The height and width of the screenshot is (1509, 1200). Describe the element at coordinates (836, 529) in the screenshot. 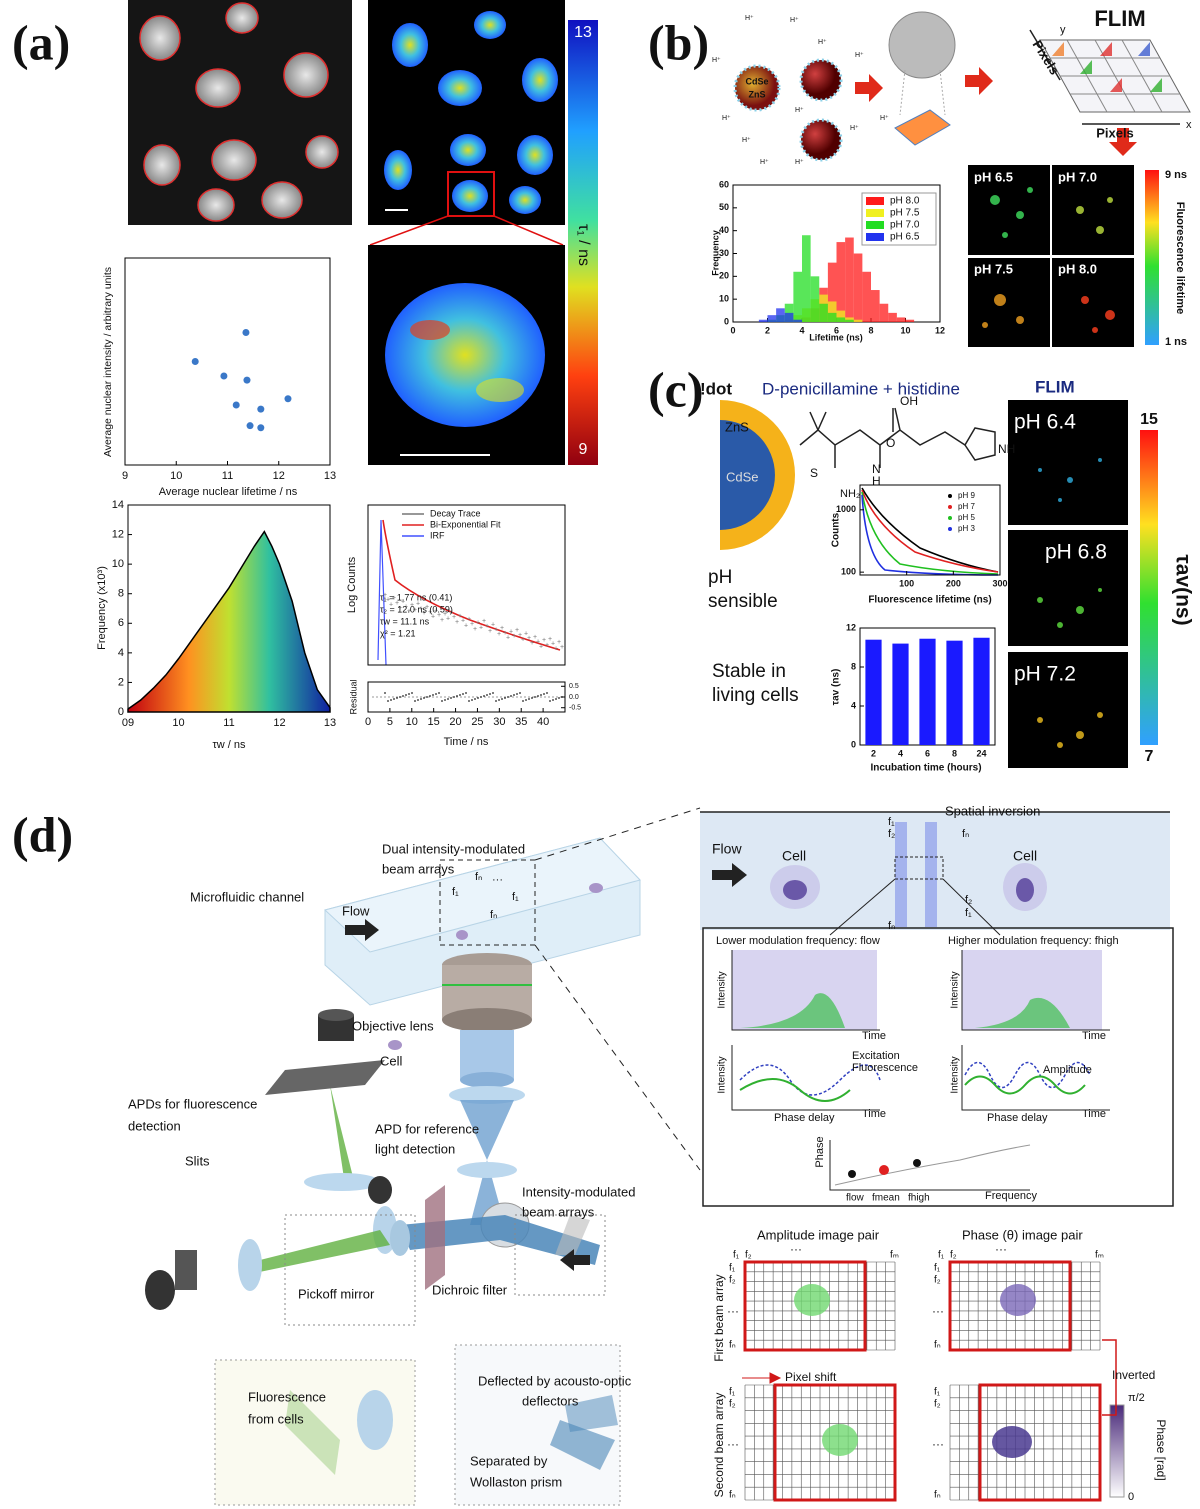

I see `axis-label: Counts` at that location.